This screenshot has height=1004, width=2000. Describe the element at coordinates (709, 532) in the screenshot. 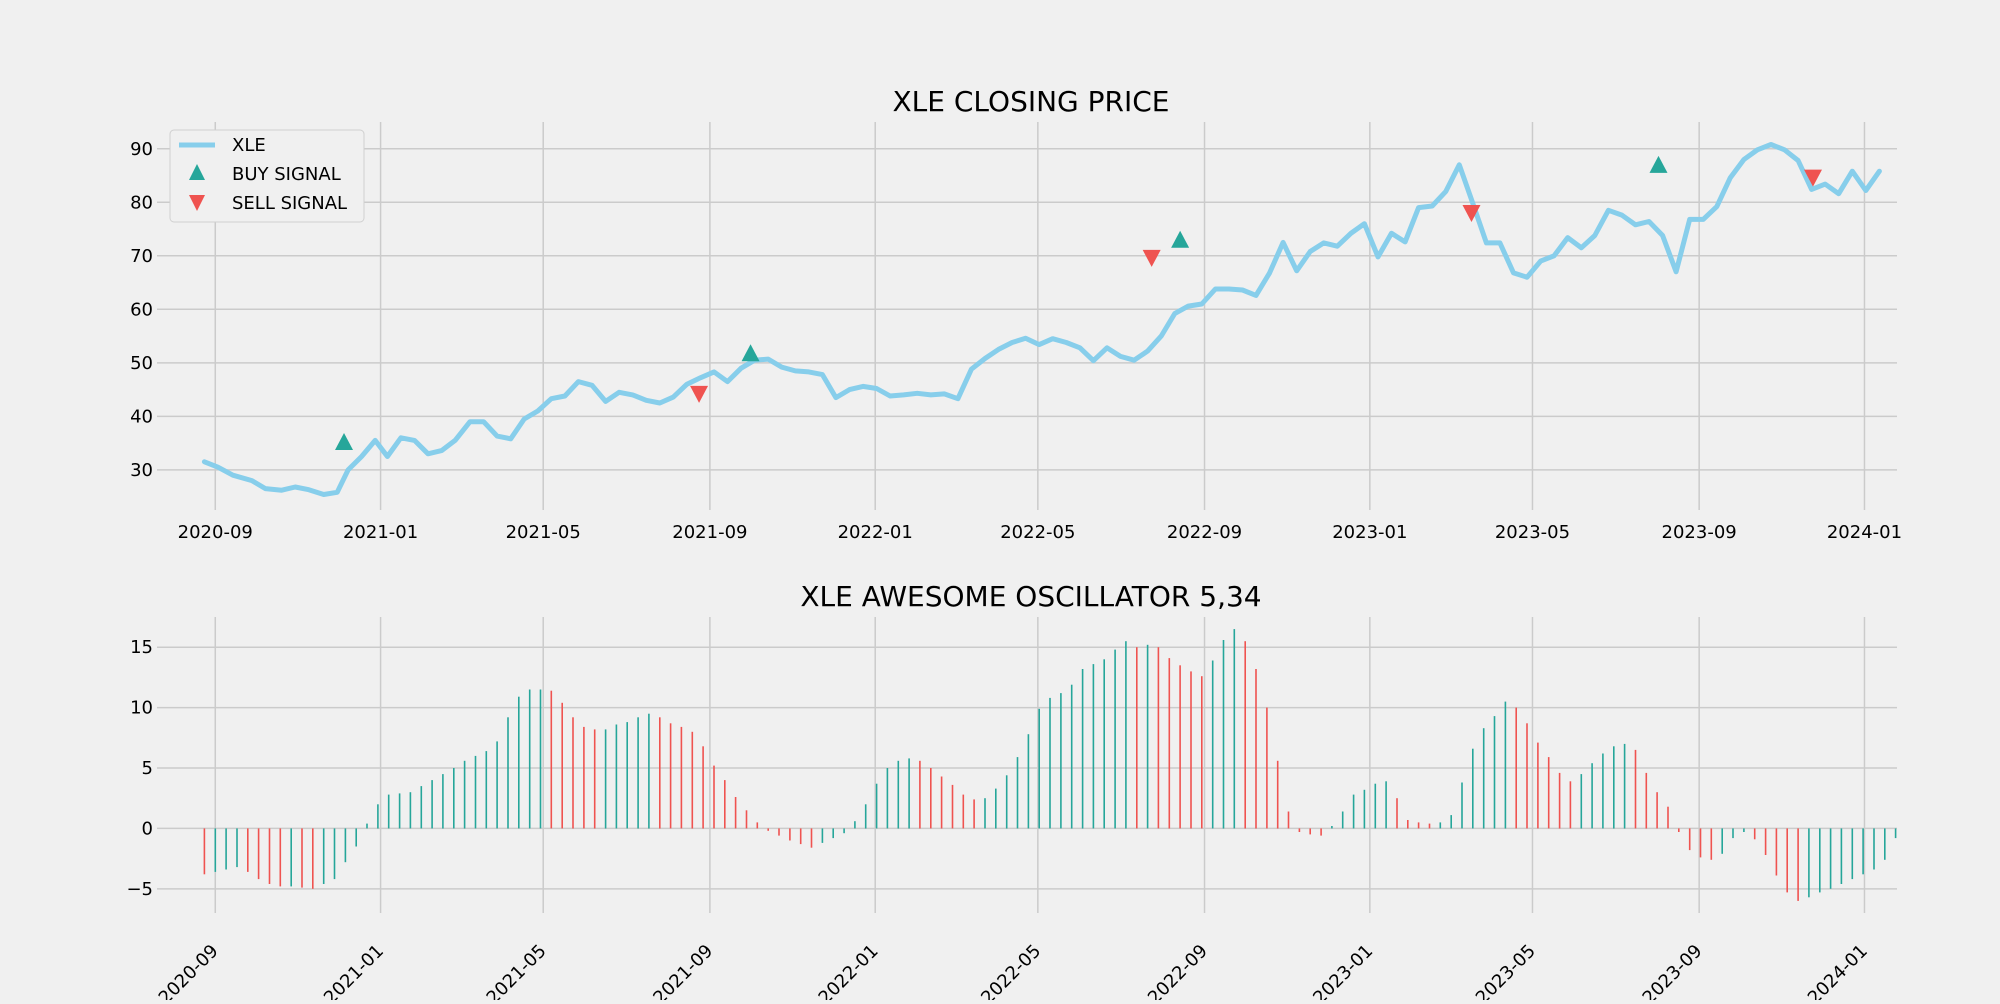

I see `price-x-tick-label: 2021-09` at that location.